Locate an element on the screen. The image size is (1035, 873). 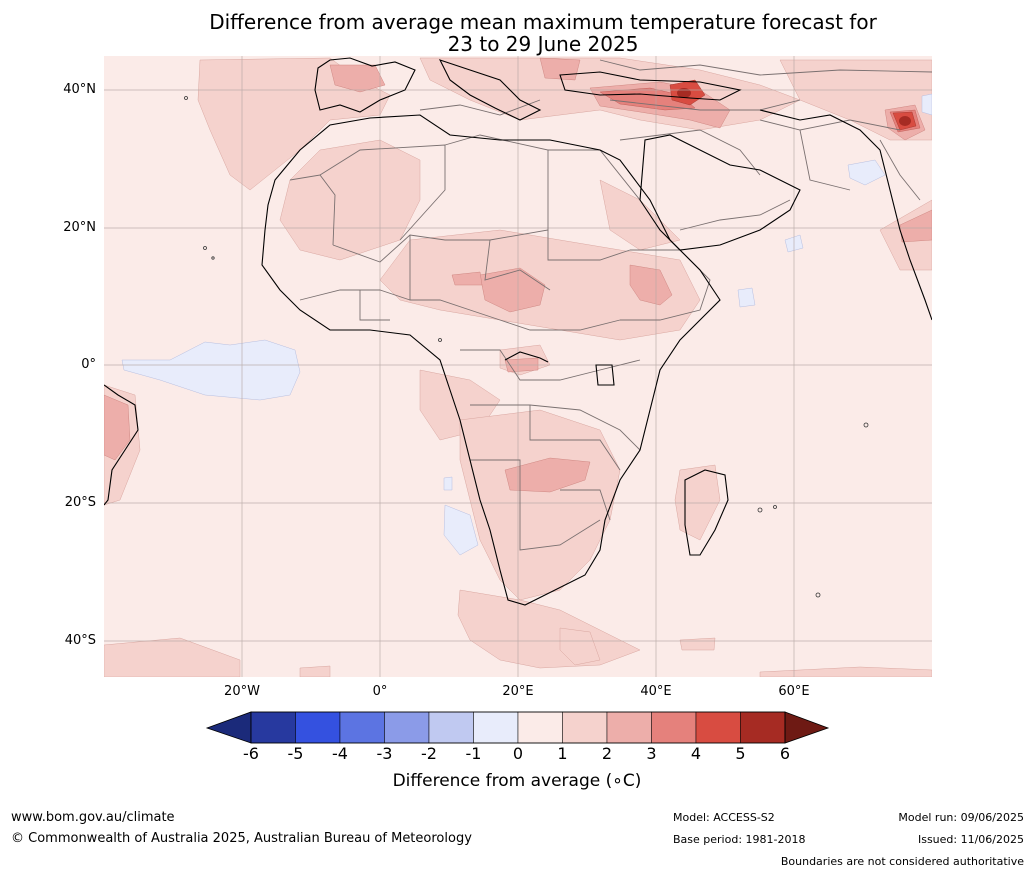
lon-label-20e: 20°E is located at coordinates (518, 691).